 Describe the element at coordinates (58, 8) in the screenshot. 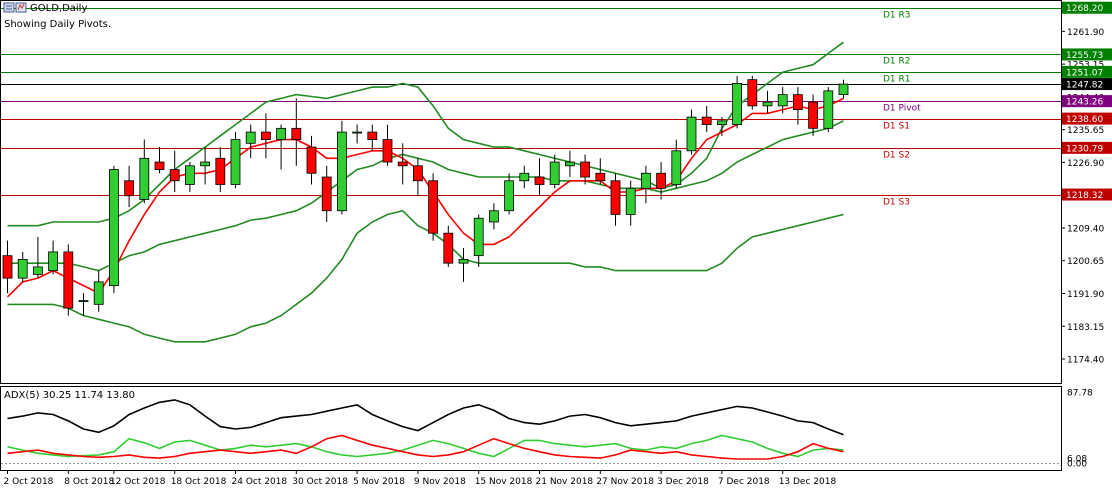

I see `symbol-title: GOLD,Daily` at that location.